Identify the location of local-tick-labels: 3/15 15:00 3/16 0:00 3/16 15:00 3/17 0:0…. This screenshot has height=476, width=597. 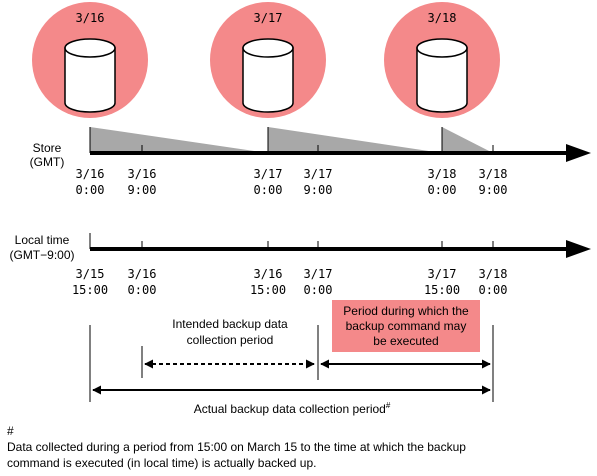
(290, 282).